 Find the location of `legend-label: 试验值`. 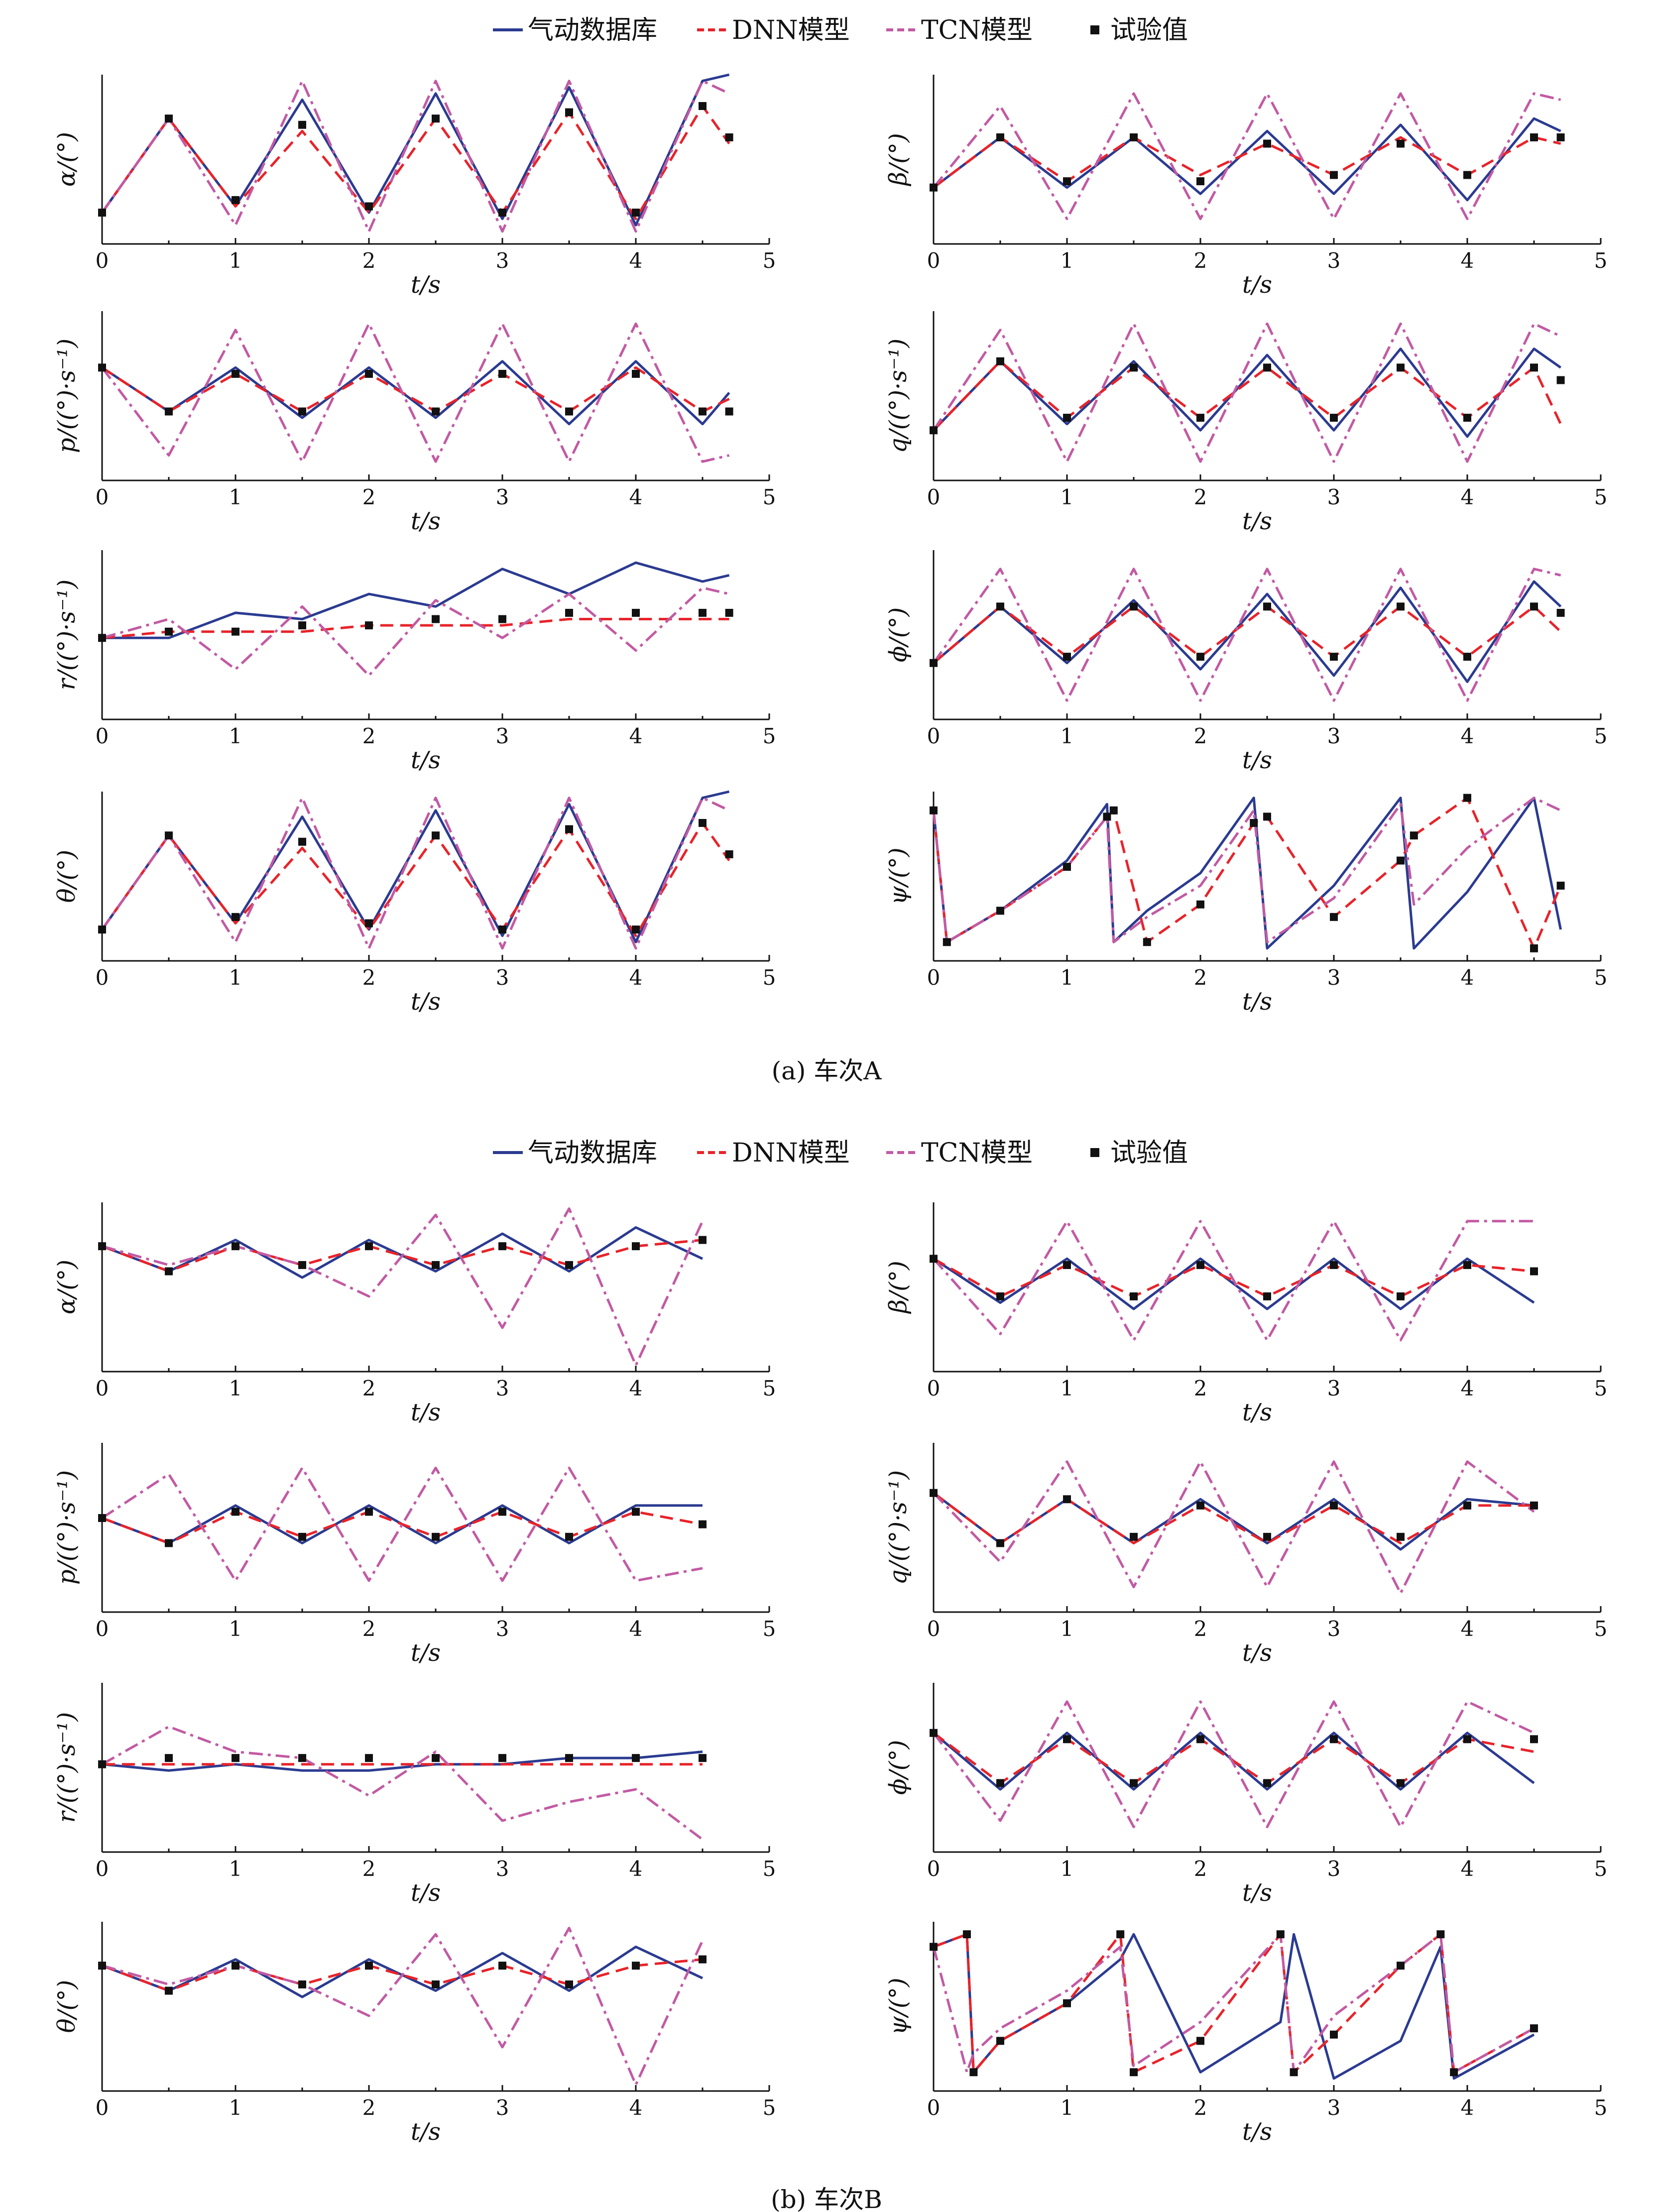

legend-label: 试验值 is located at coordinates (1149, 1153).